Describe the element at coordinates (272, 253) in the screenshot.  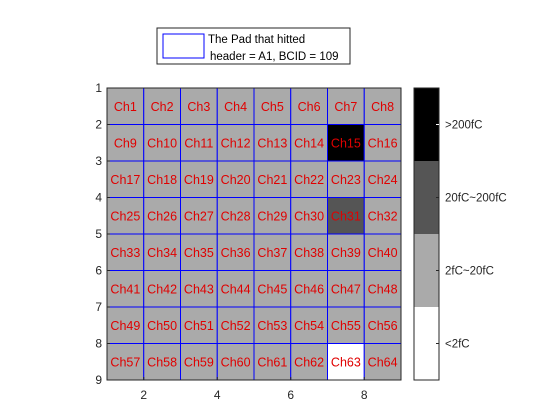
I see `pad-label-ch37: Ch37` at that location.